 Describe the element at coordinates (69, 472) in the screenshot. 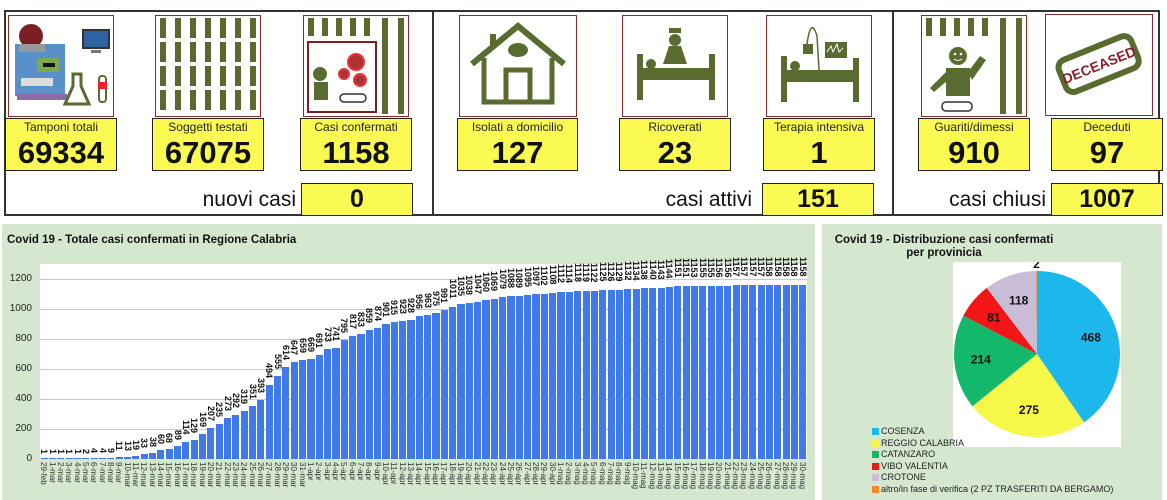

I see `x-tick-label: 3-mar` at that location.